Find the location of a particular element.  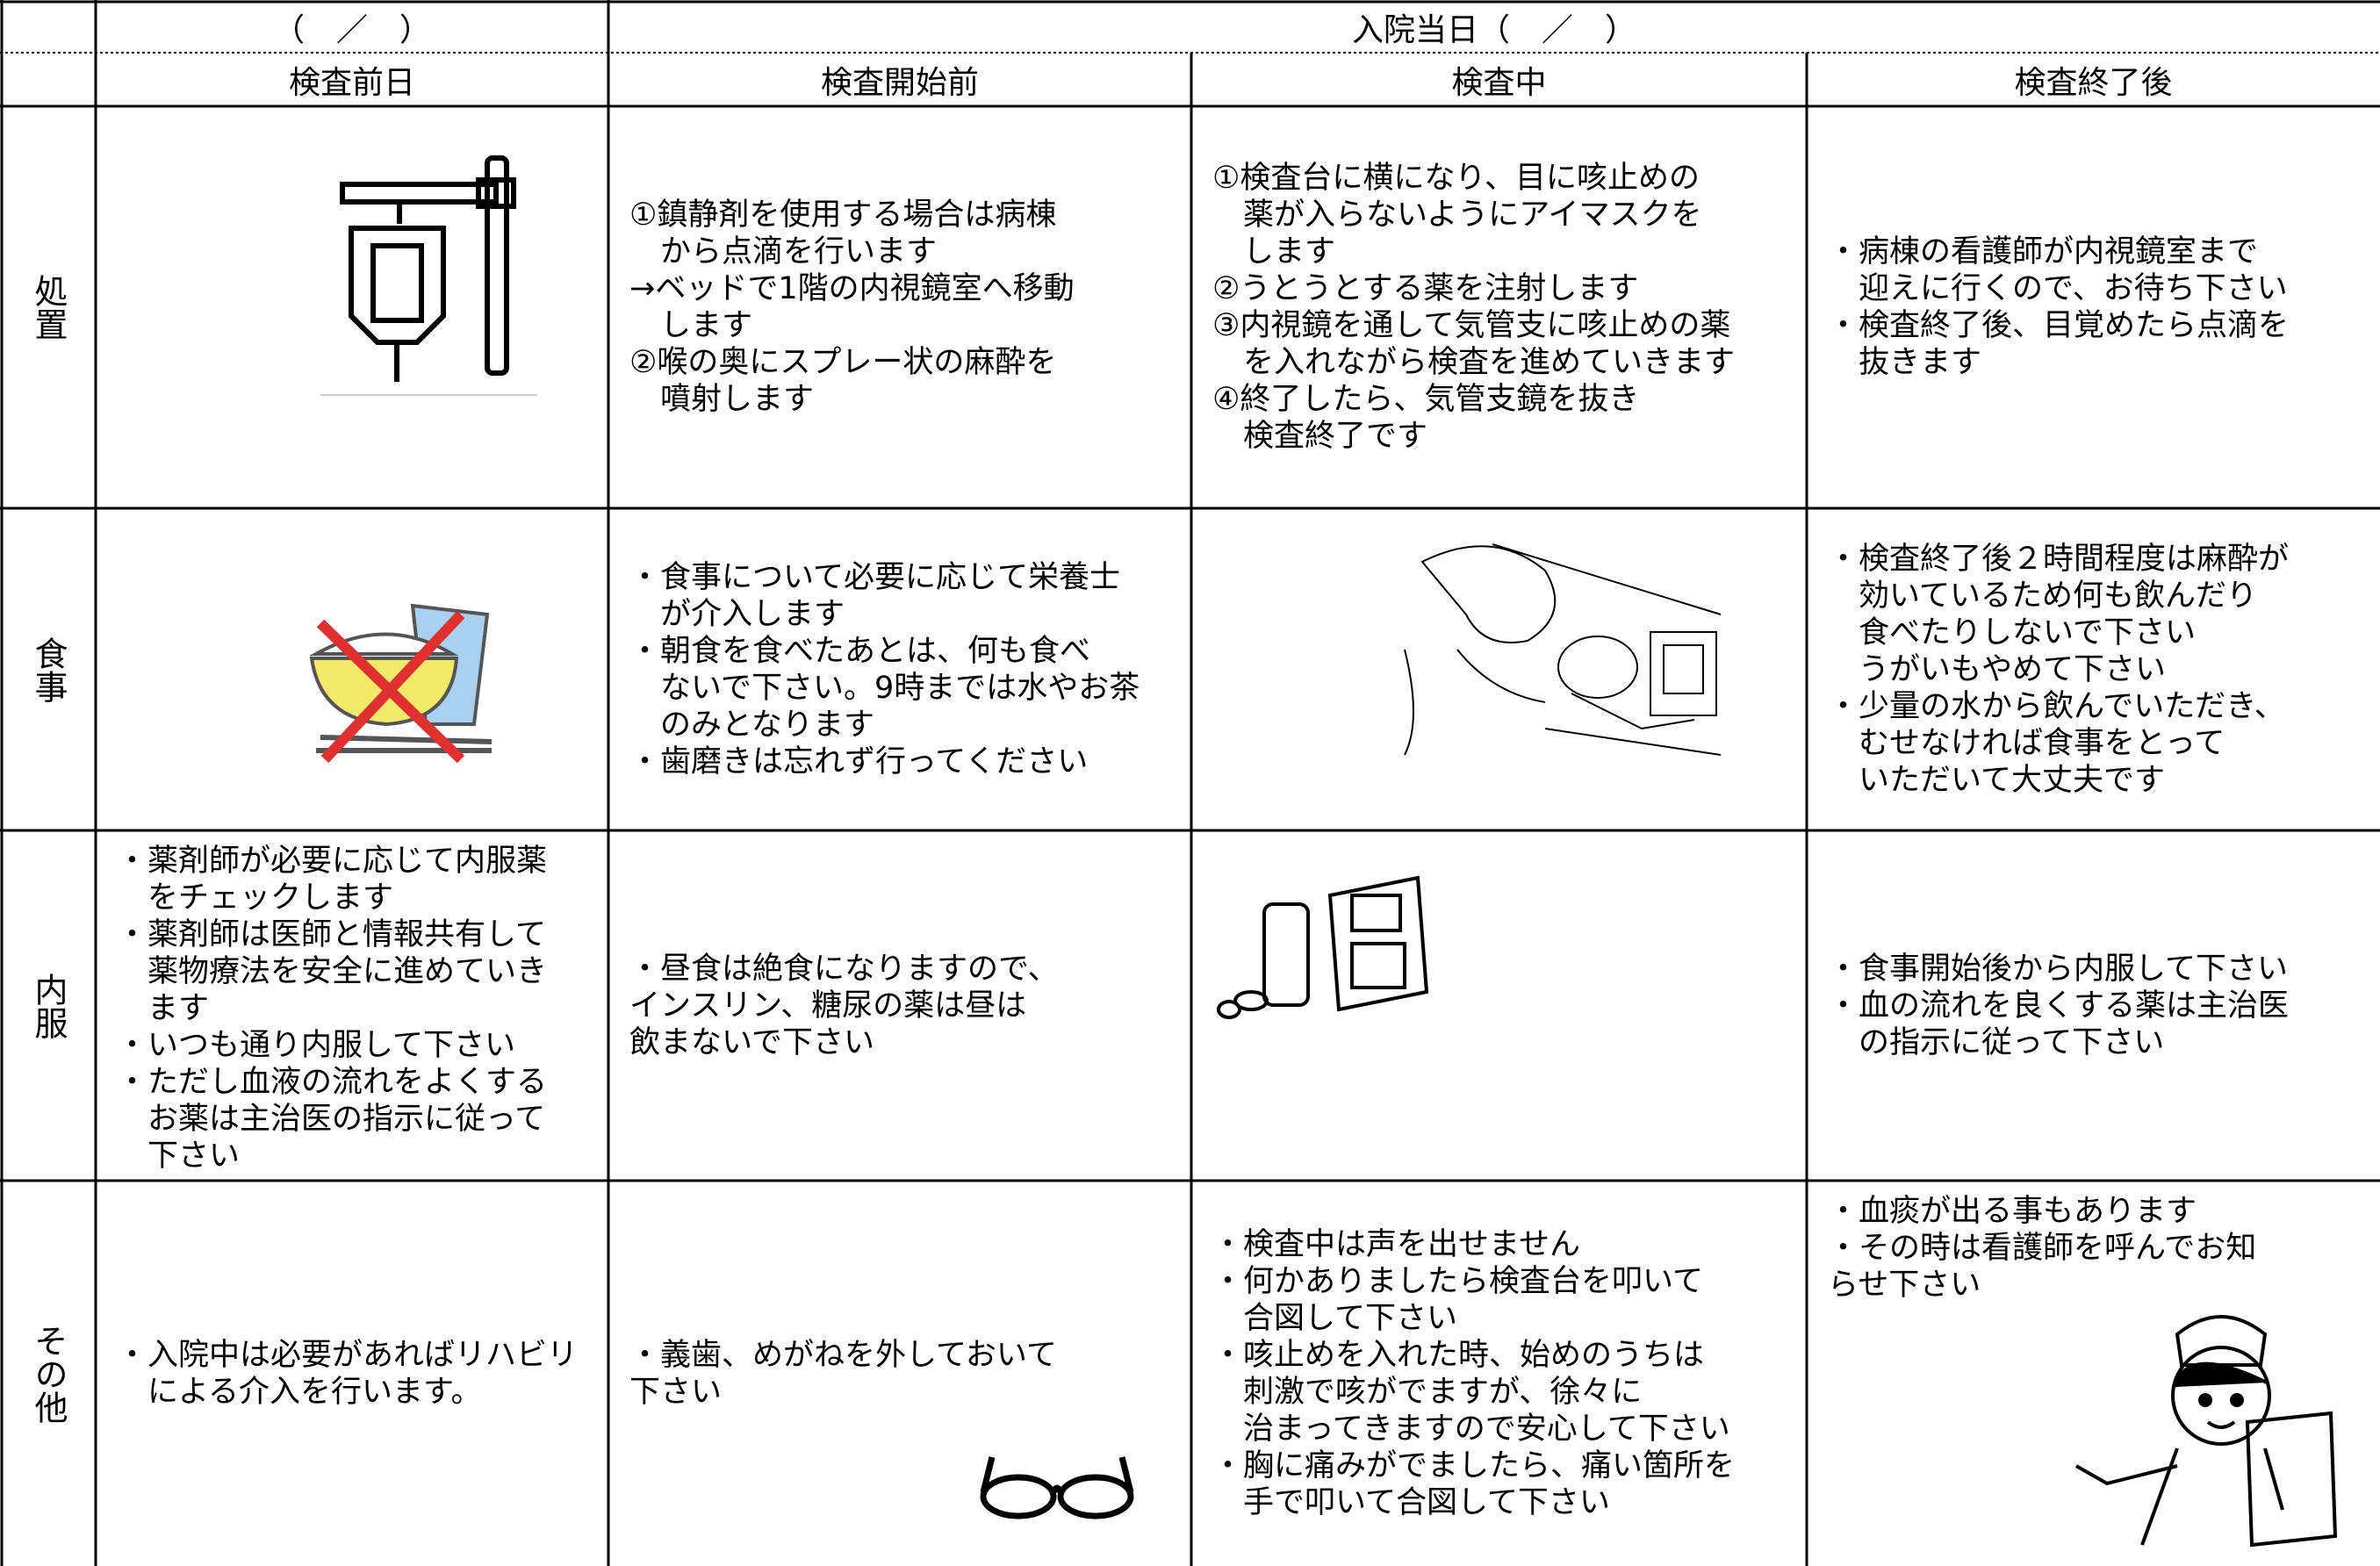

cell-text: ④終了したら、気管支鏡を抜き is located at coordinates (1426, 399).